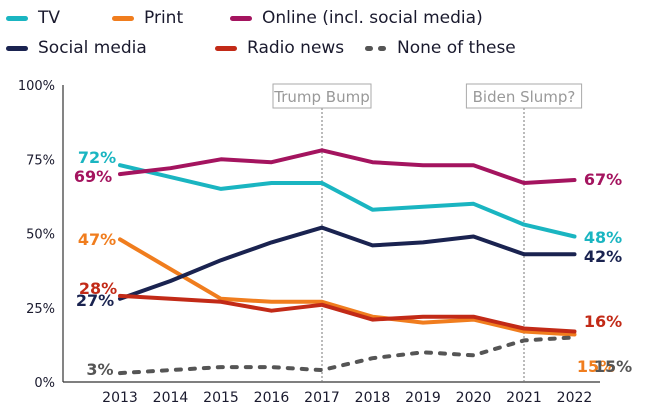 Image resolution: width=670 pixels, height=405 pixels. I want to click on legend-item-radio: Radio news, so click(279, 48).